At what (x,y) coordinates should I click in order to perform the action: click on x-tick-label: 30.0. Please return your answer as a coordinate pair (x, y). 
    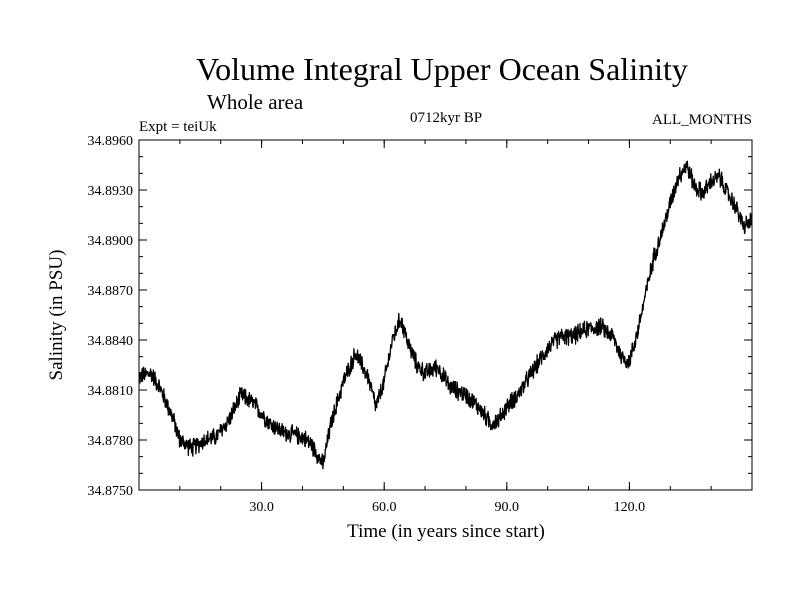
    Looking at the image, I should click on (261, 507).